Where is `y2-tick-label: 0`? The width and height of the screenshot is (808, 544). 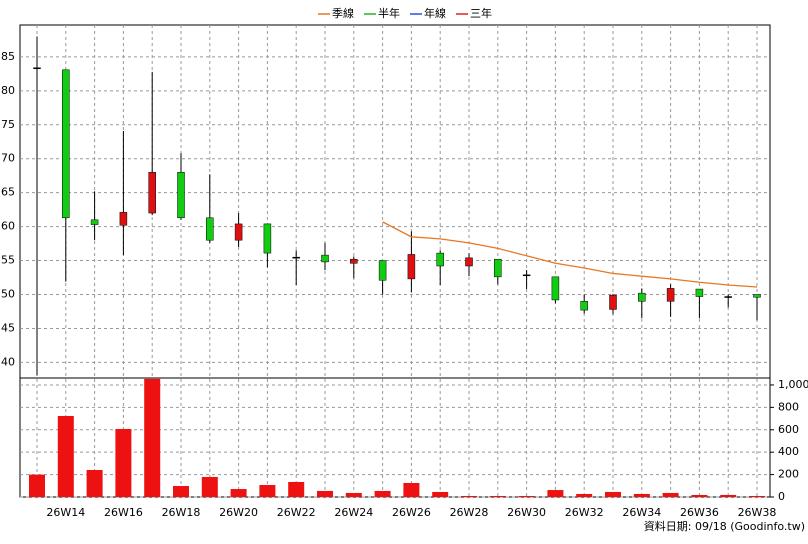
y2-tick-label: 0 is located at coordinates (781, 496).